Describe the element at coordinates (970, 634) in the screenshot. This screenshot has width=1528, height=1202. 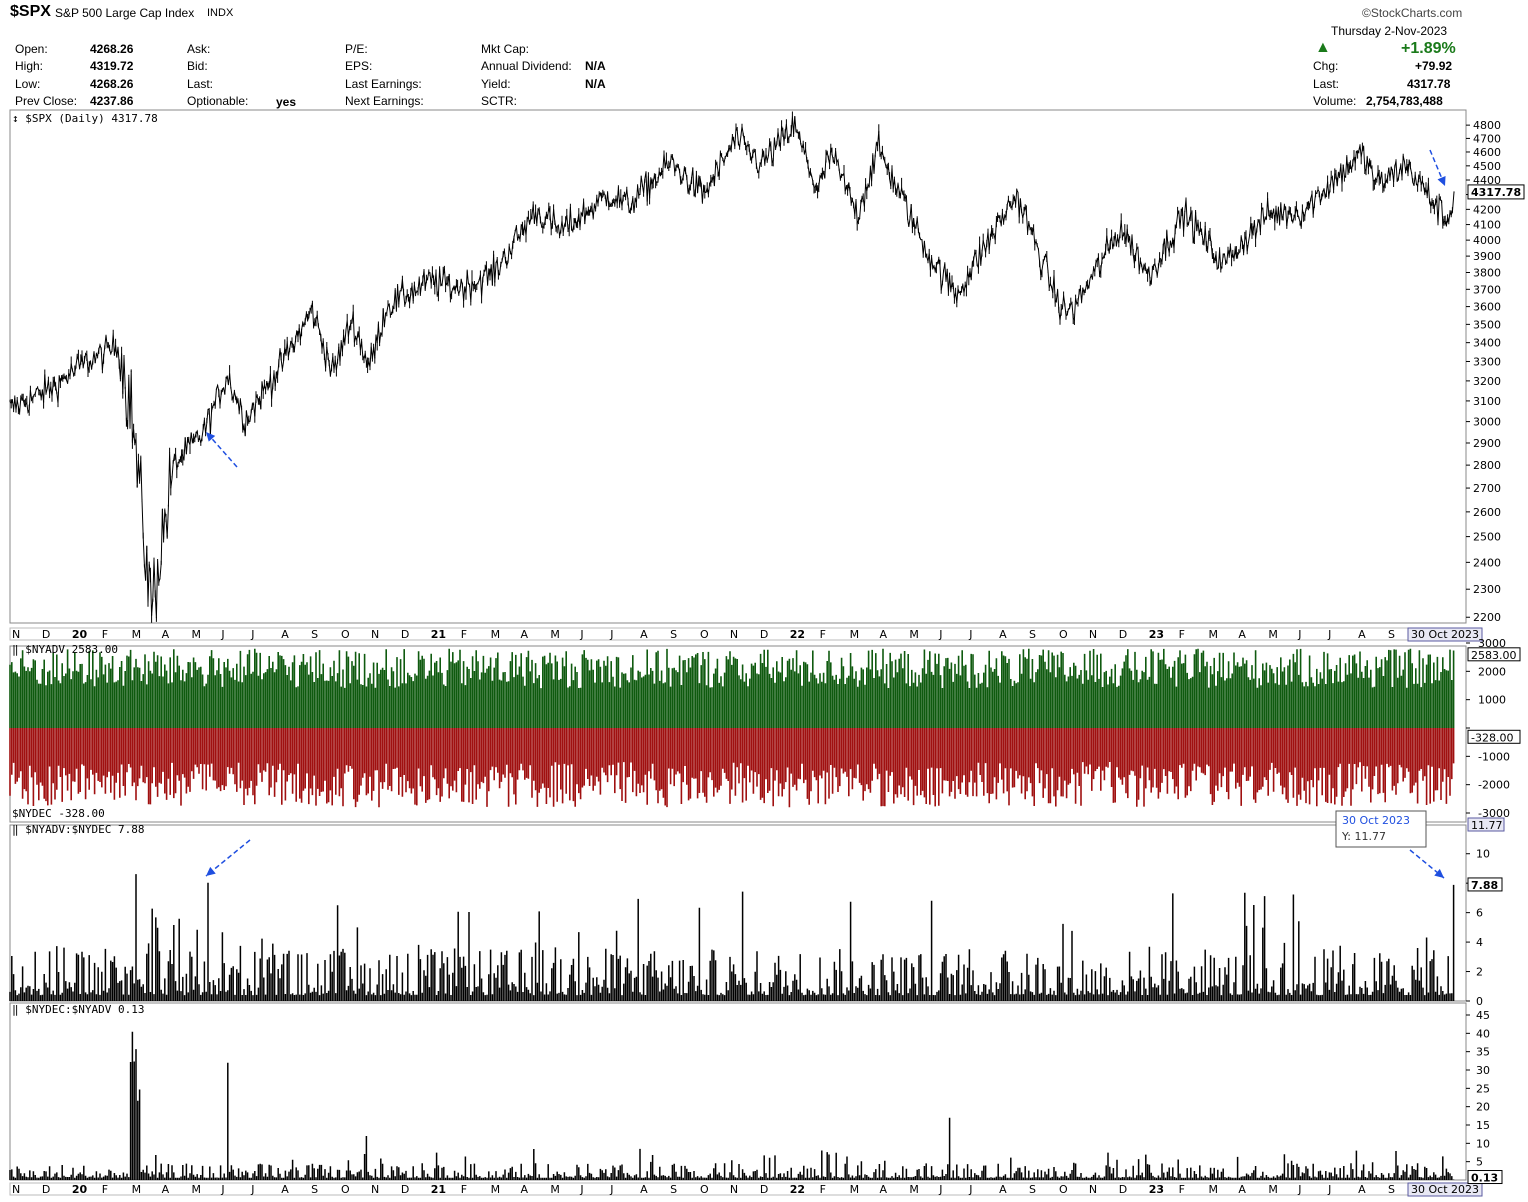
I see `x-axis-label-top: J` at that location.